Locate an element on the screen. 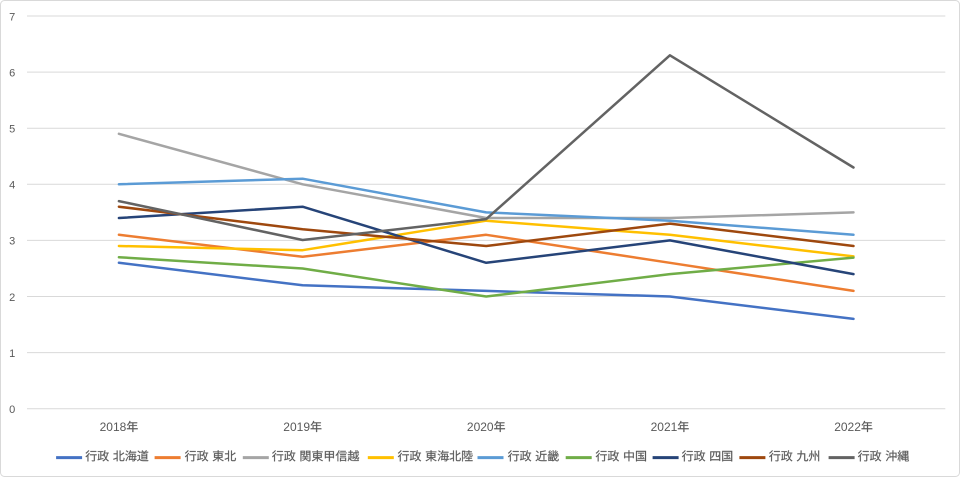  svg-text: 2019 is located at coordinates (296, 427).